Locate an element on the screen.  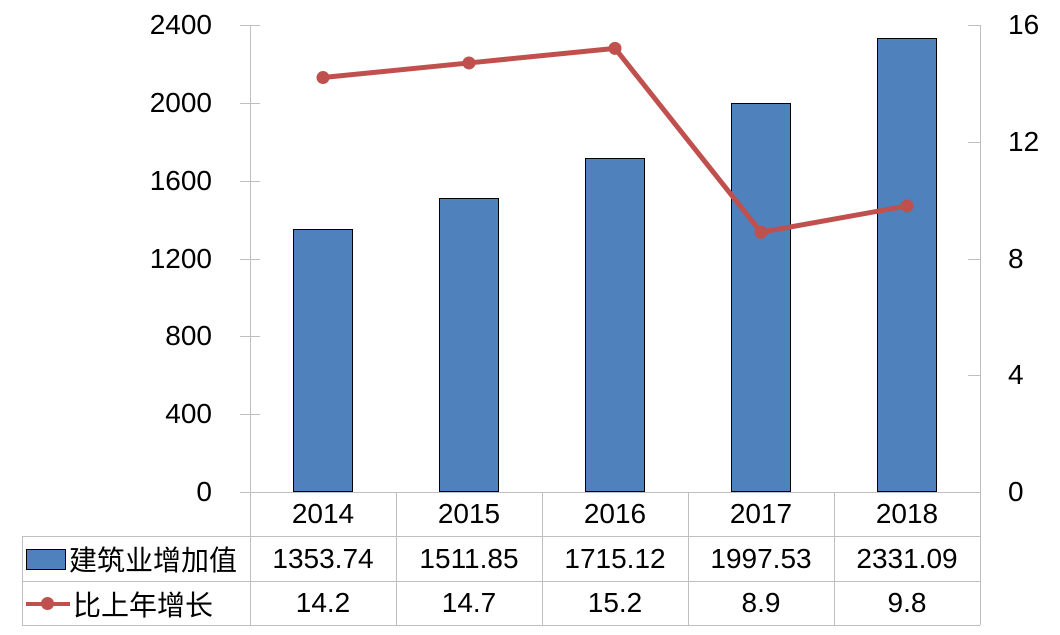
right-axis-line is located at coordinates (980, 325).